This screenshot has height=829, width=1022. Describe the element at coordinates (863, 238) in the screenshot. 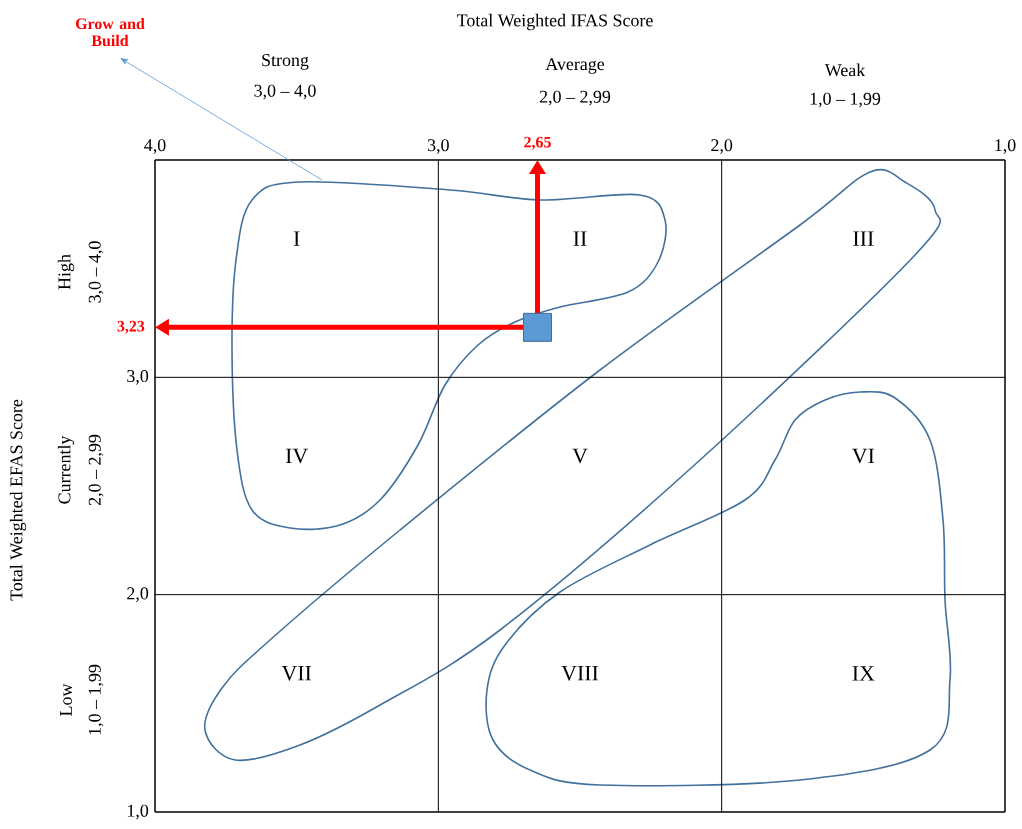

I see `annotation: III` at that location.